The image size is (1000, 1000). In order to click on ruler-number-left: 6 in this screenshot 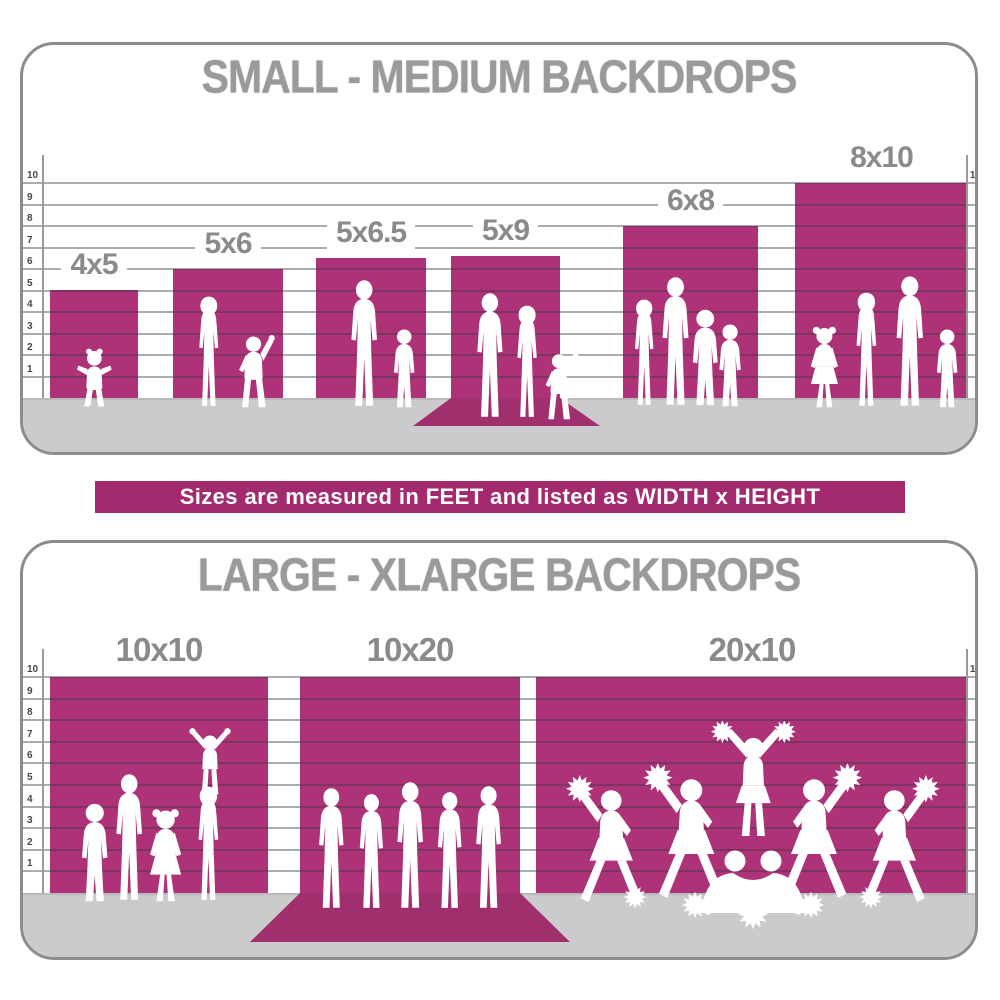, I will do `click(30, 261)`.